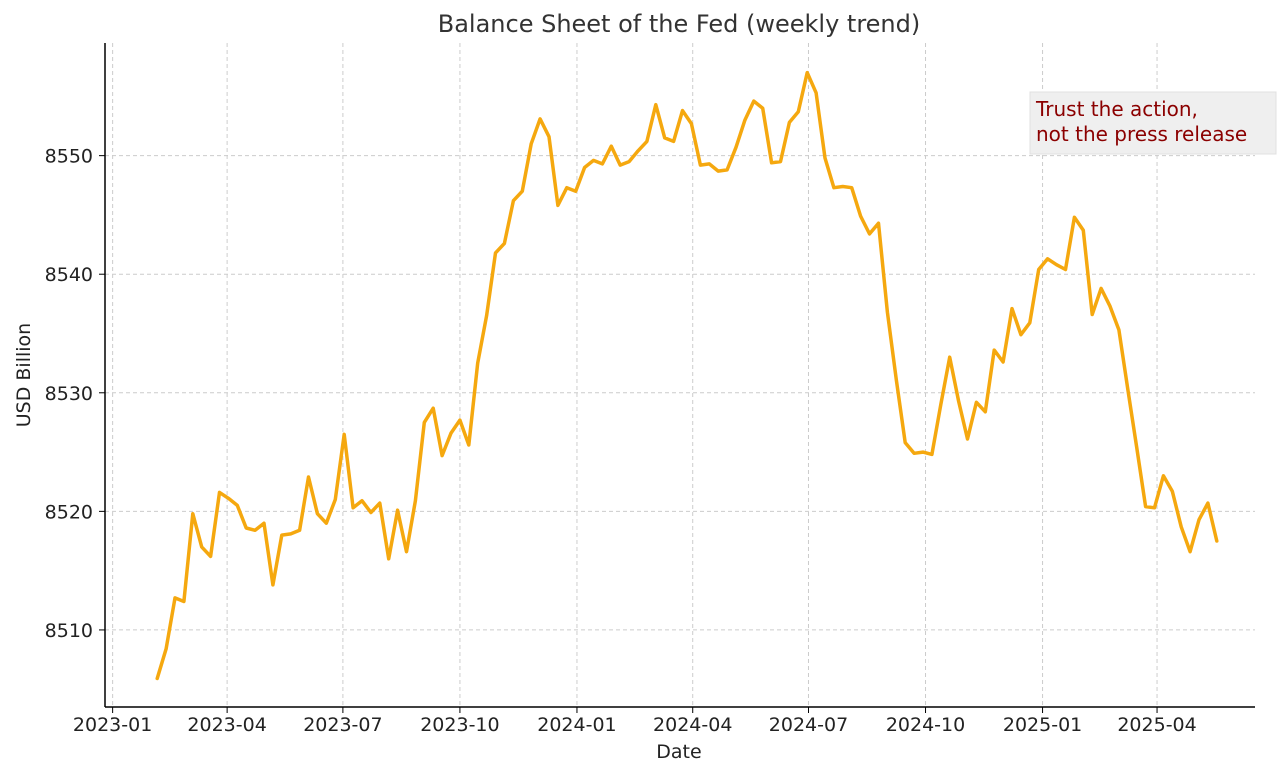 This screenshot has width=1280, height=777. I want to click on x-axis-label: Date, so click(678, 752).